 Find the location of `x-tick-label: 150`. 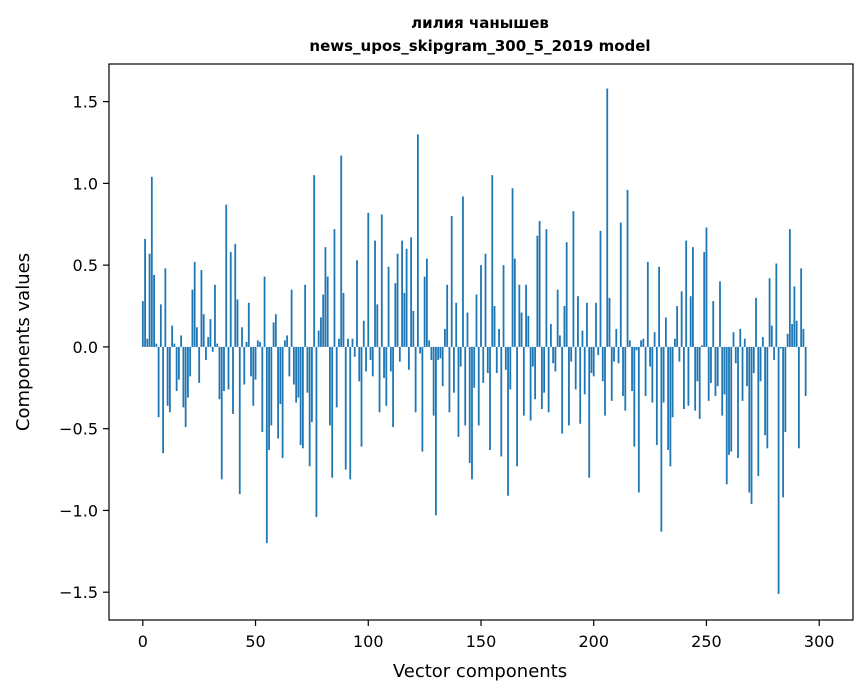

x-tick-label: 150 is located at coordinates (481, 641).